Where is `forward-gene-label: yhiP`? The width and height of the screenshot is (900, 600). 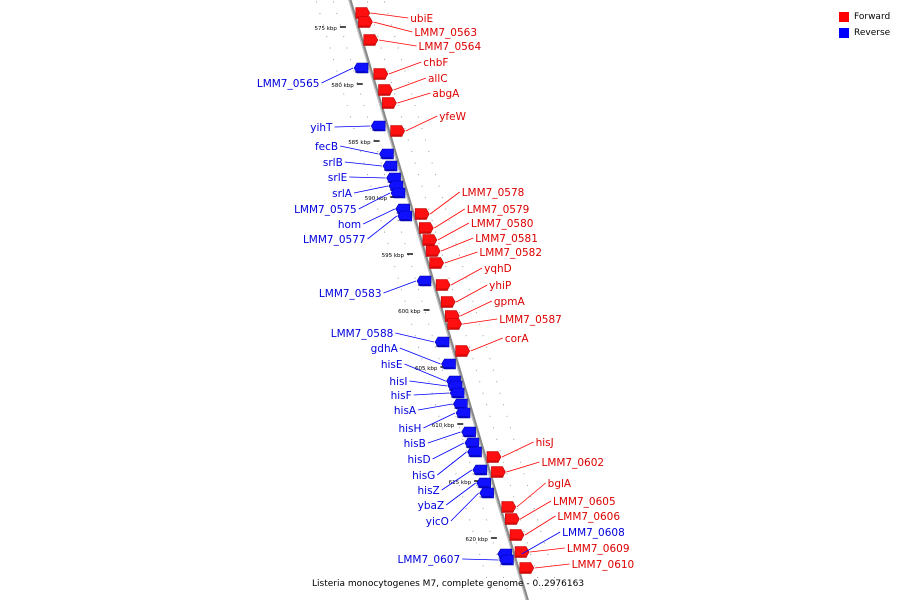
forward-gene-label: yhiP is located at coordinates (500, 286).